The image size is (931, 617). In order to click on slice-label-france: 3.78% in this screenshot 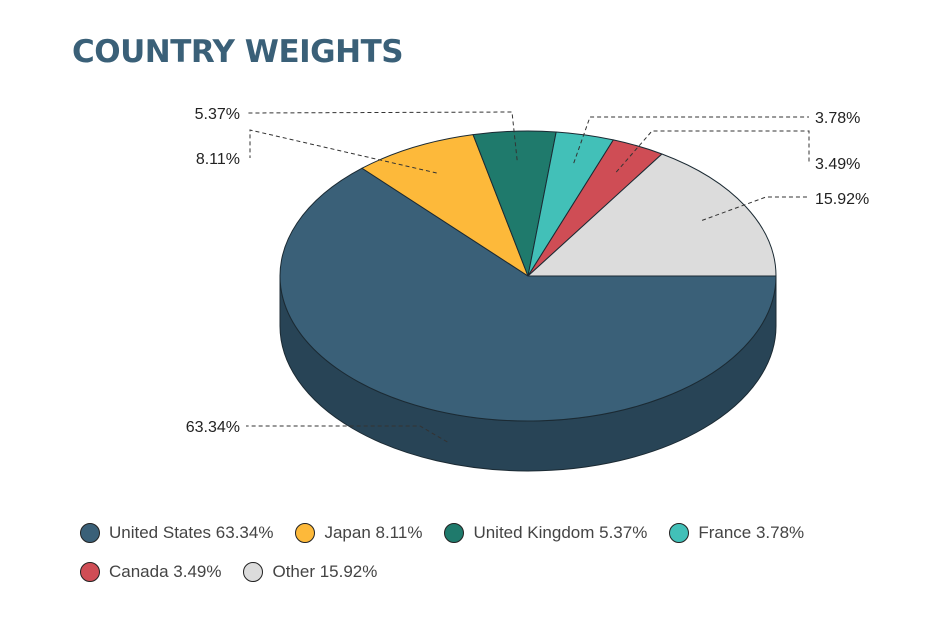, I will do `click(837, 118)`.